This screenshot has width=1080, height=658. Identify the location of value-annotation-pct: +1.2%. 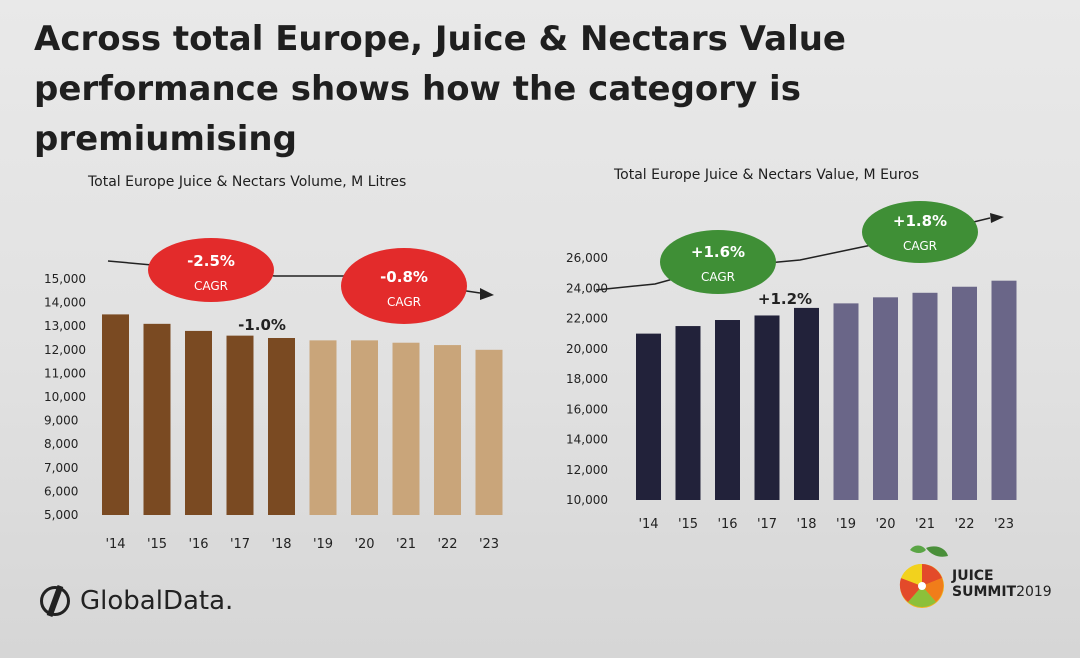
(785, 299).